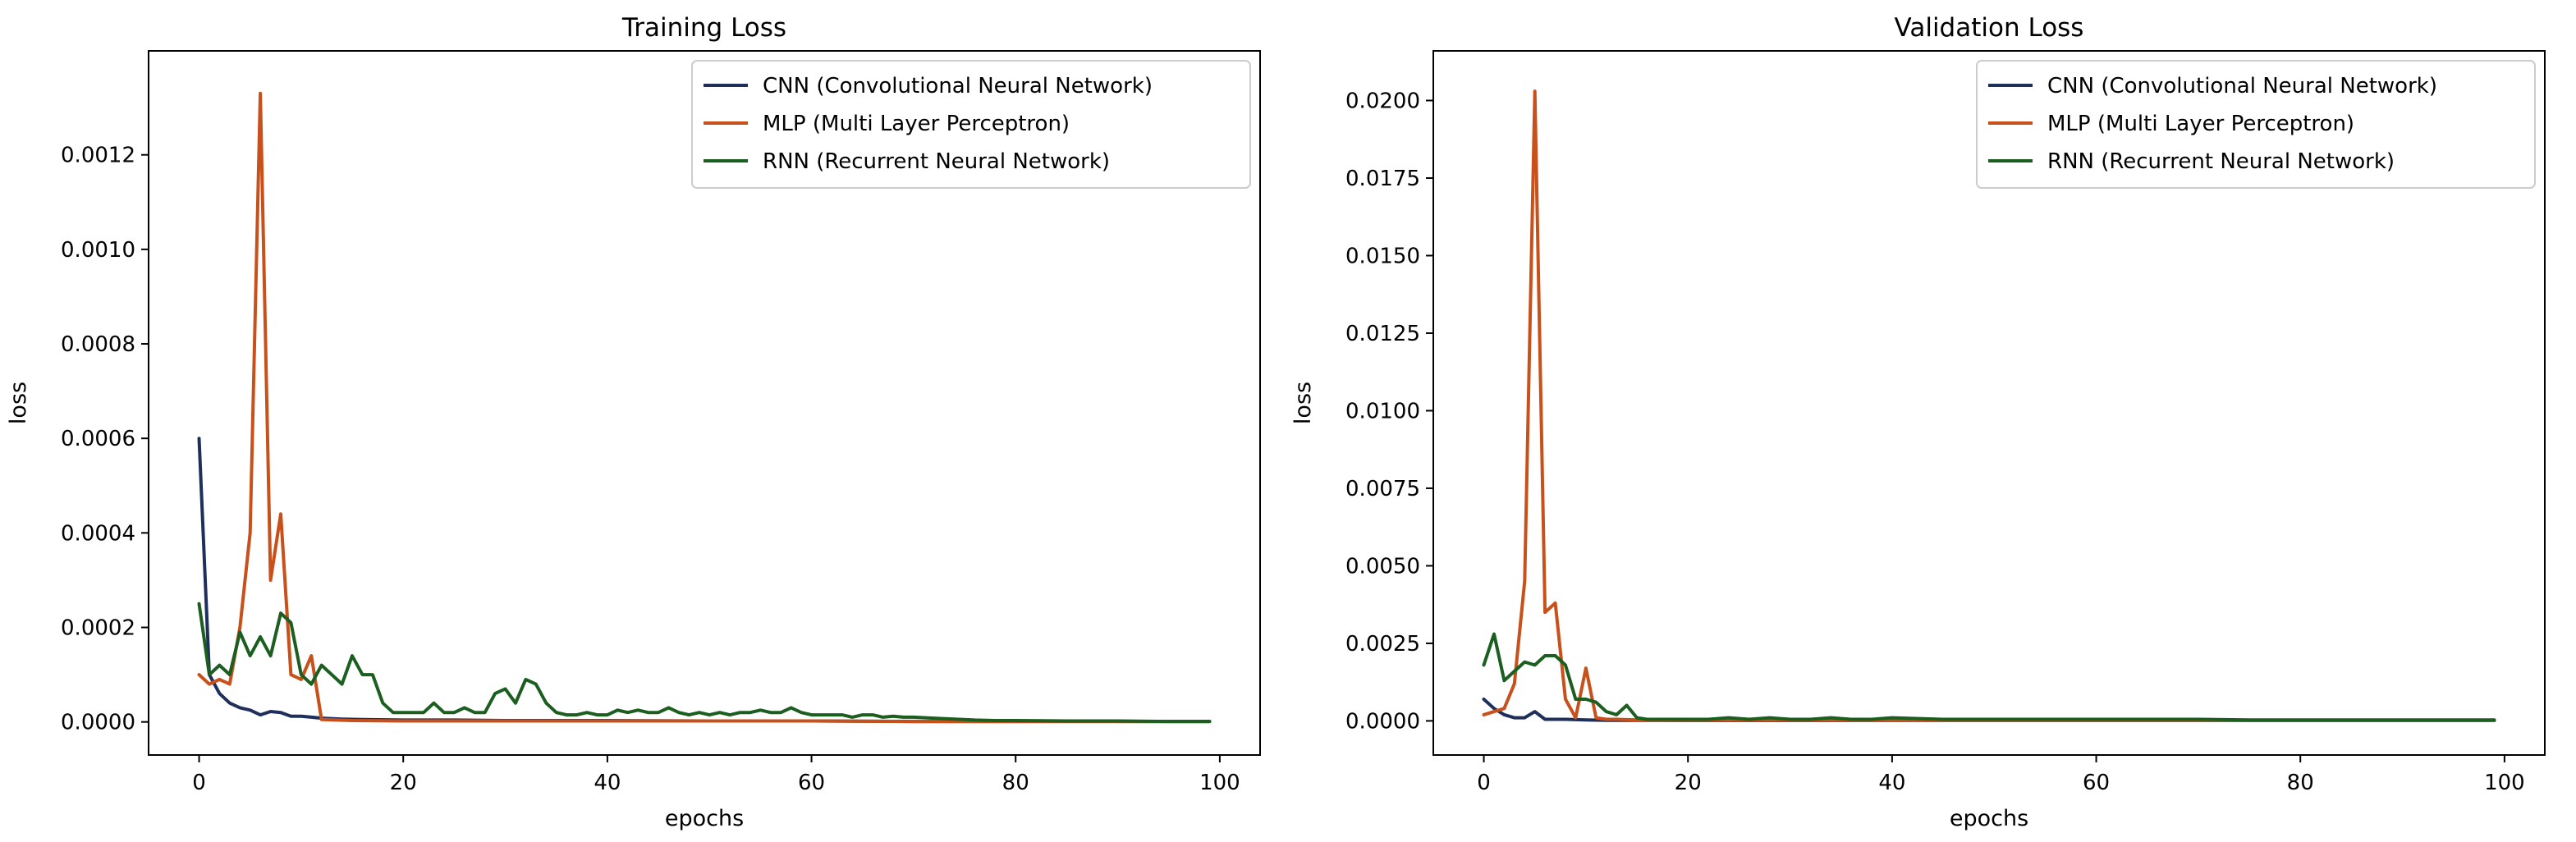 Image resolution: width=2576 pixels, height=842 pixels. Describe the element at coordinates (1990, 28) in the screenshot. I see `chart-title: Validation Loss` at that location.